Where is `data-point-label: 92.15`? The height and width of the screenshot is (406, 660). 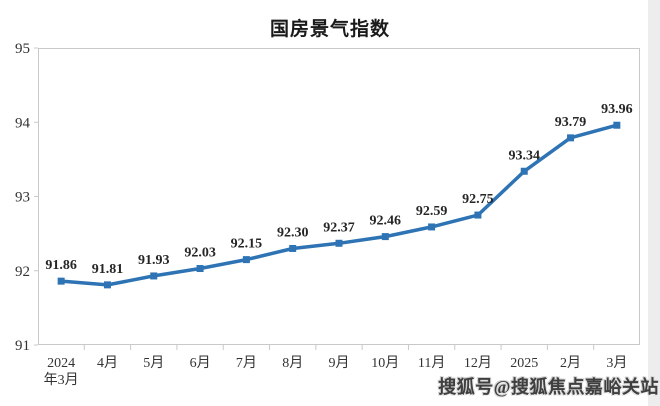
data-point-label: 92.15 is located at coordinates (247, 244).